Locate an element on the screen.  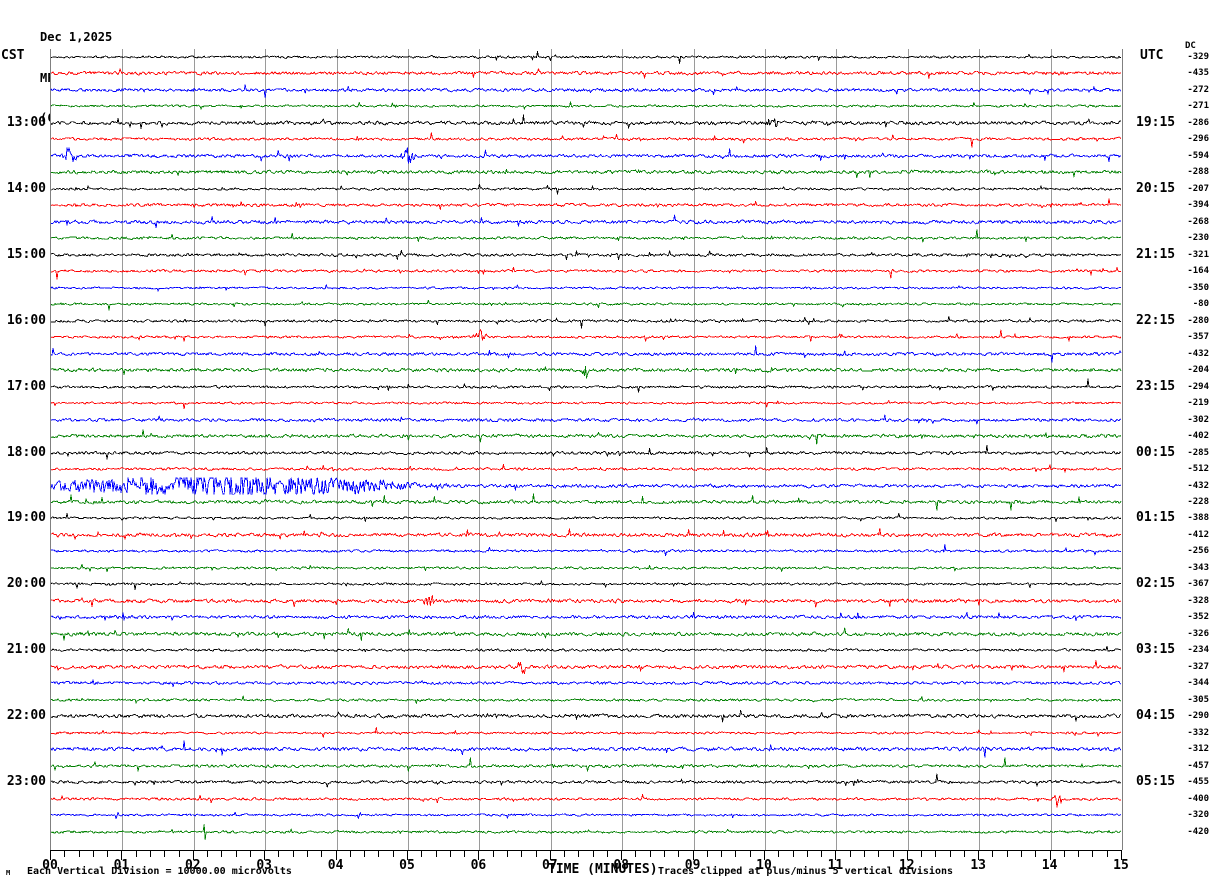
x-axis-label-11: 11 is located at coordinates (835, 865).